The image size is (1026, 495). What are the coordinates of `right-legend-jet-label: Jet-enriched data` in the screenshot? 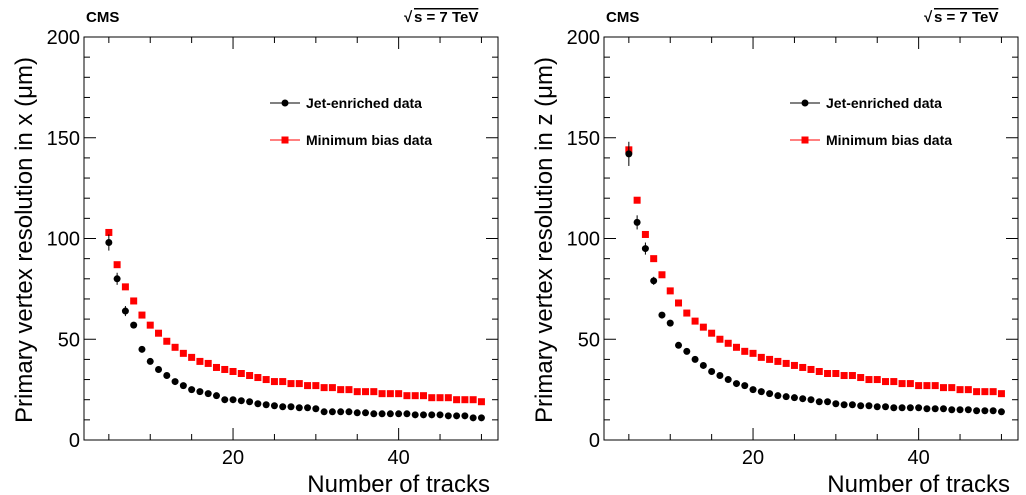 It's located at (884, 103).